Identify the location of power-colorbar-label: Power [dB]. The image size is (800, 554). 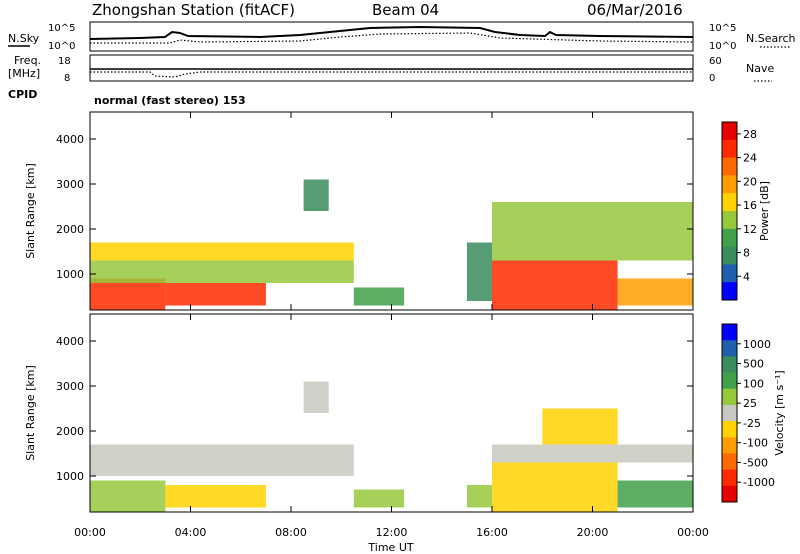
(764, 211).